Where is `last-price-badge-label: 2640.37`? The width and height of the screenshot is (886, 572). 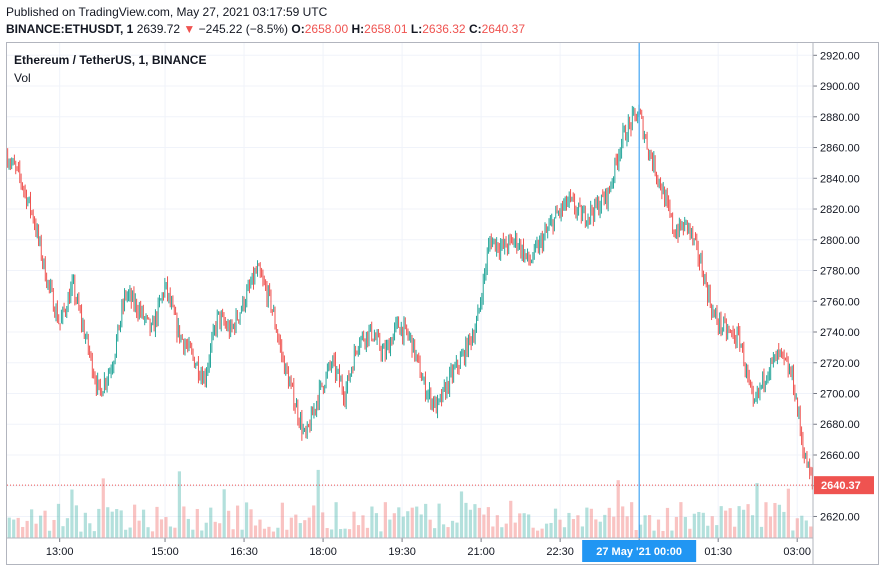 last-price-badge-label: 2640.37 is located at coordinates (841, 486).